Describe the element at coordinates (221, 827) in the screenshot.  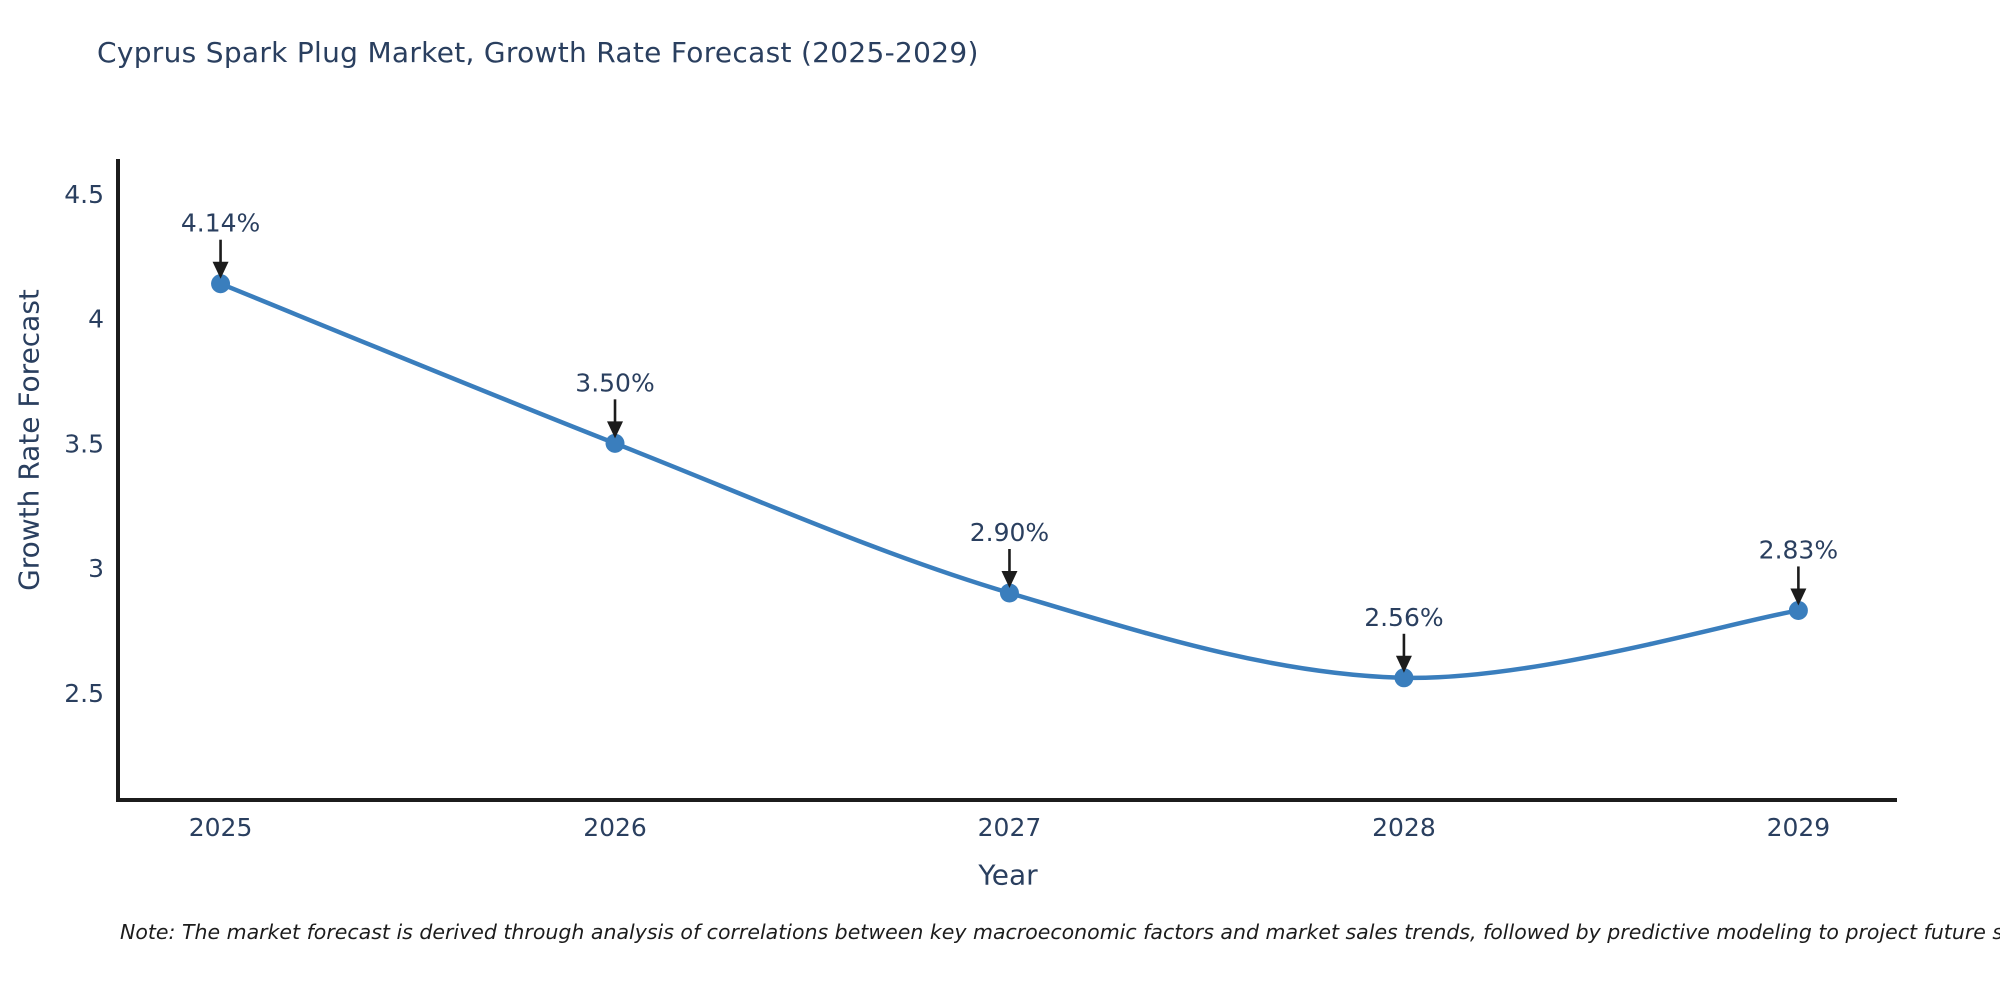
I see `x-tick-label: 2025` at that location.